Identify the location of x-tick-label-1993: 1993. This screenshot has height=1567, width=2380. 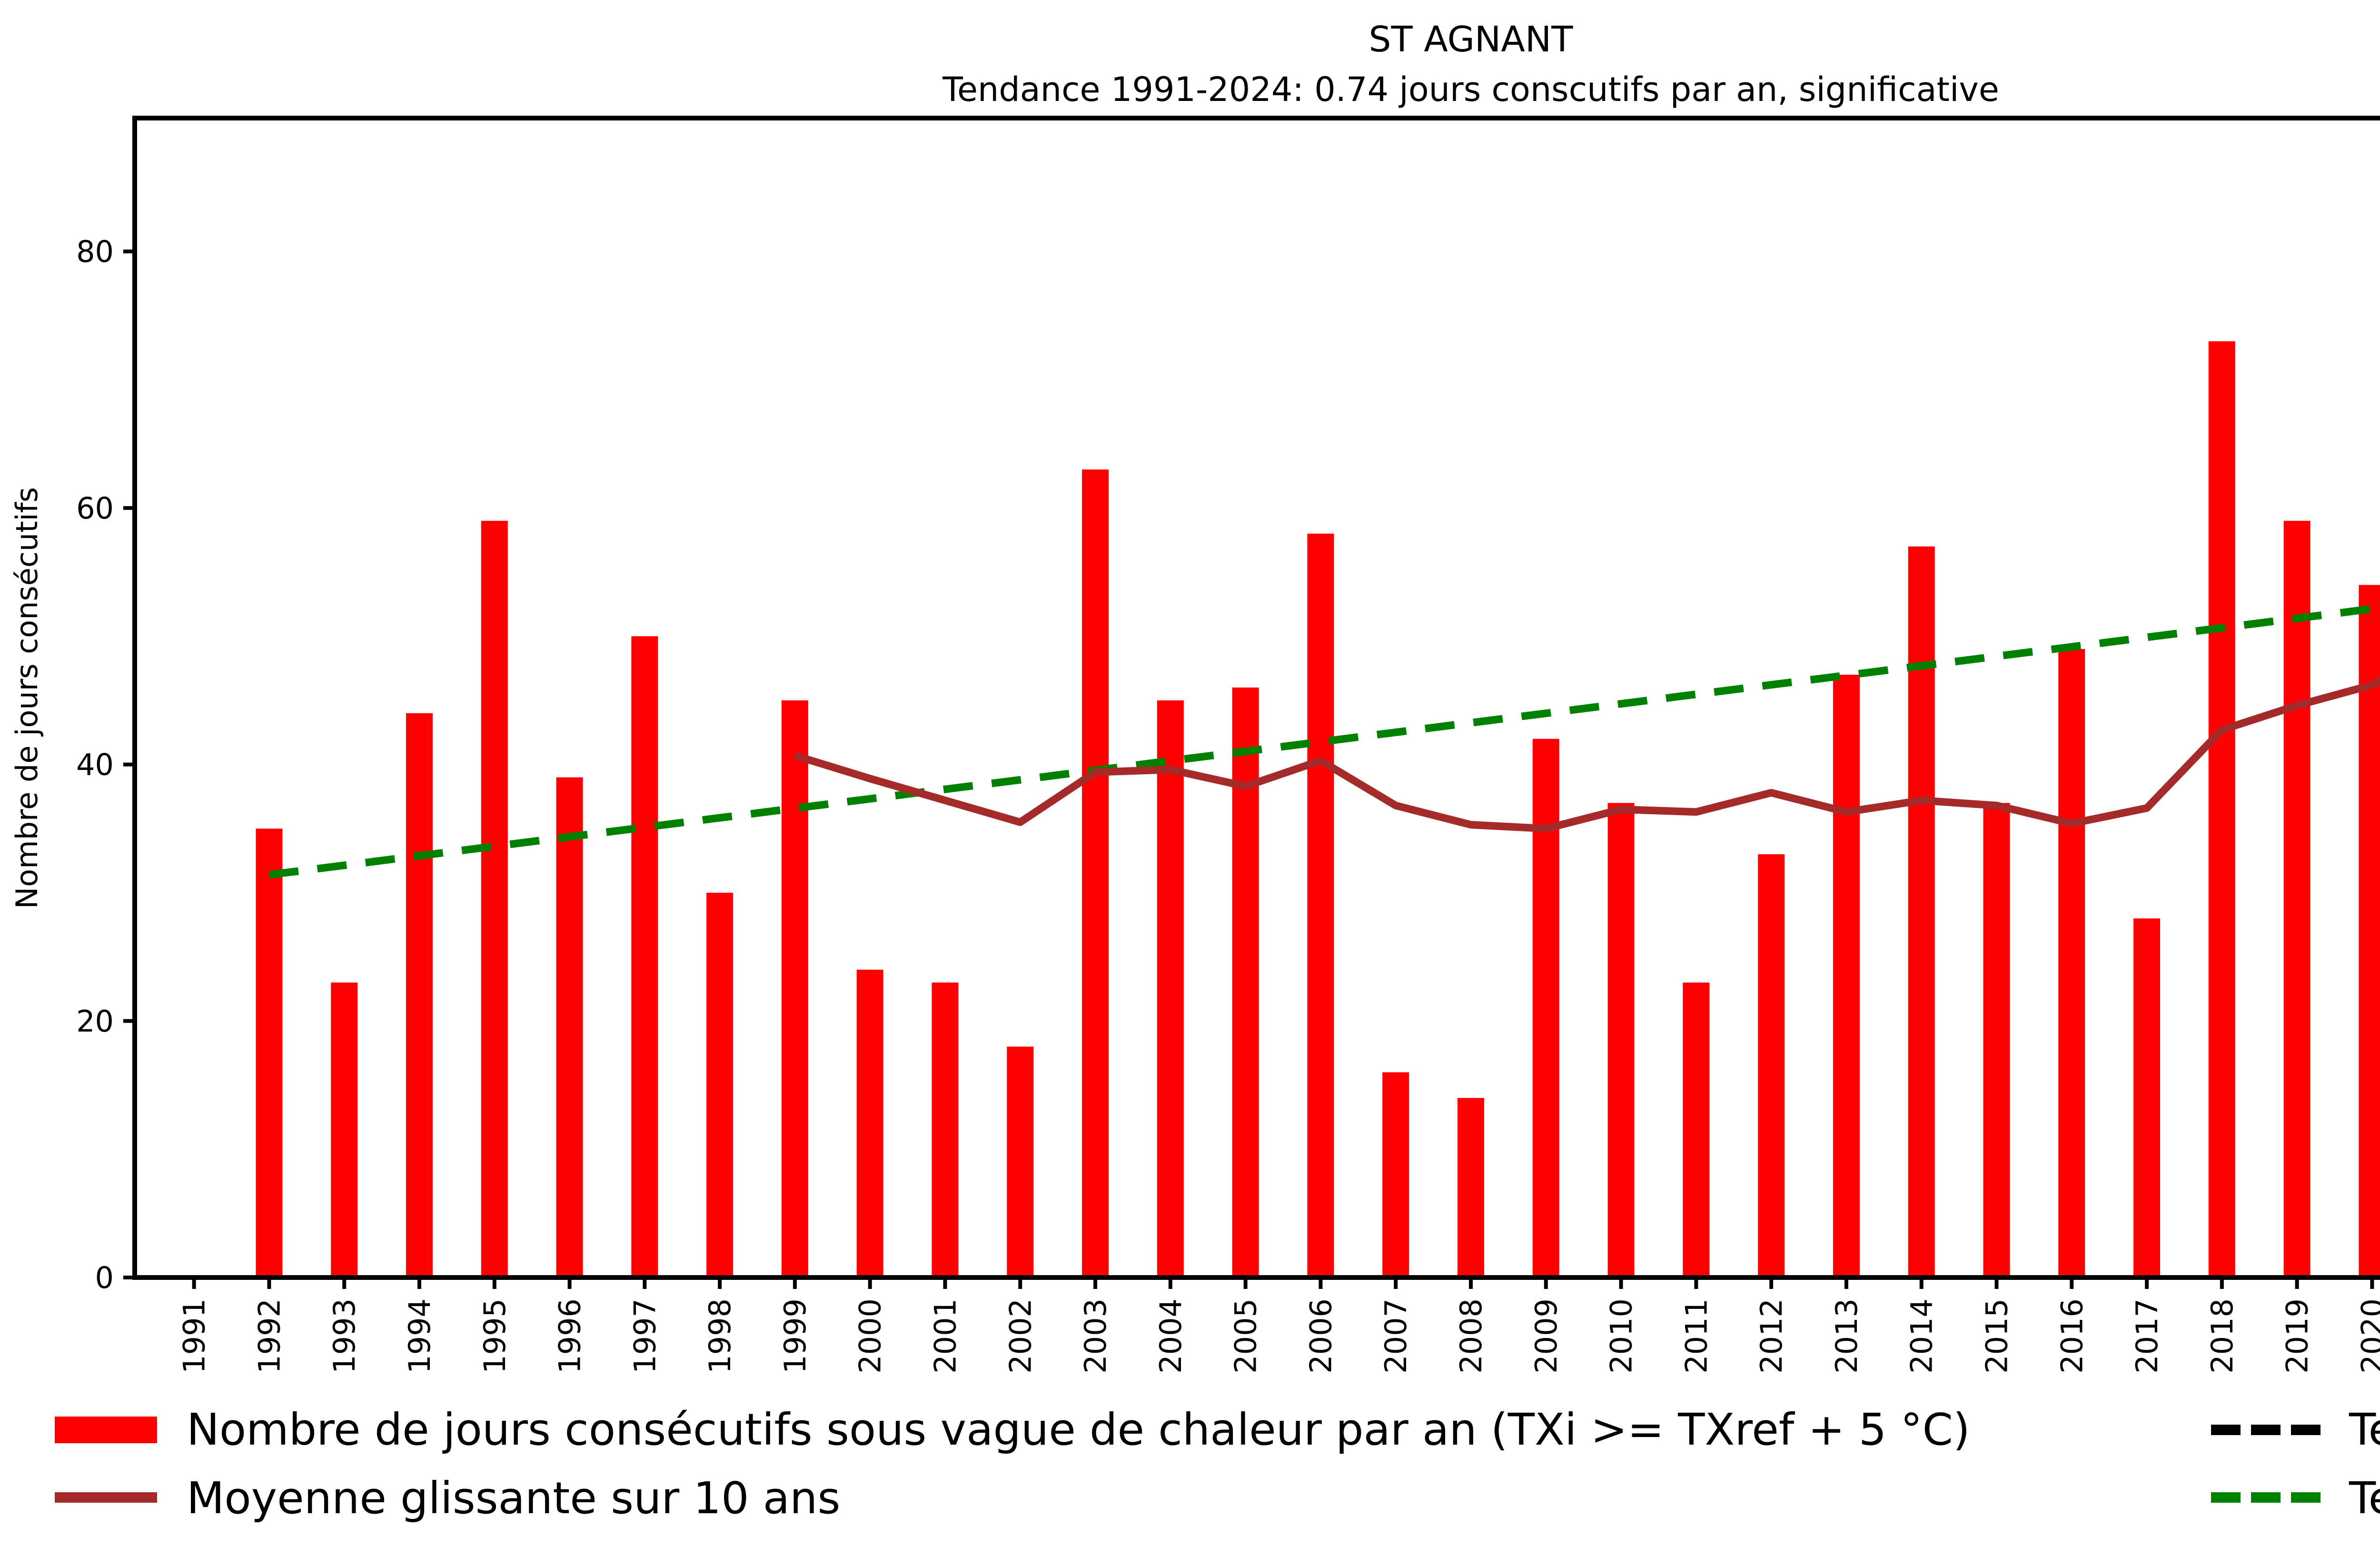
(344, 1336).